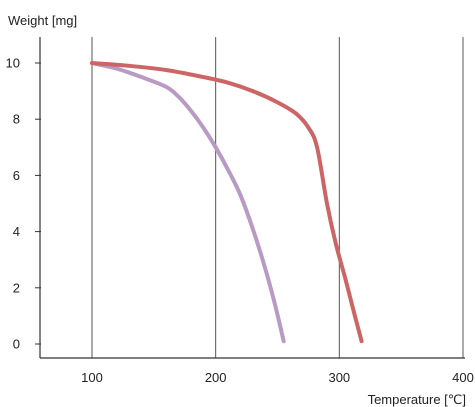 The width and height of the screenshot is (475, 407). What do you see at coordinates (417, 399) in the screenshot?
I see `x-axis-label: Temperature [℃]` at bounding box center [417, 399].